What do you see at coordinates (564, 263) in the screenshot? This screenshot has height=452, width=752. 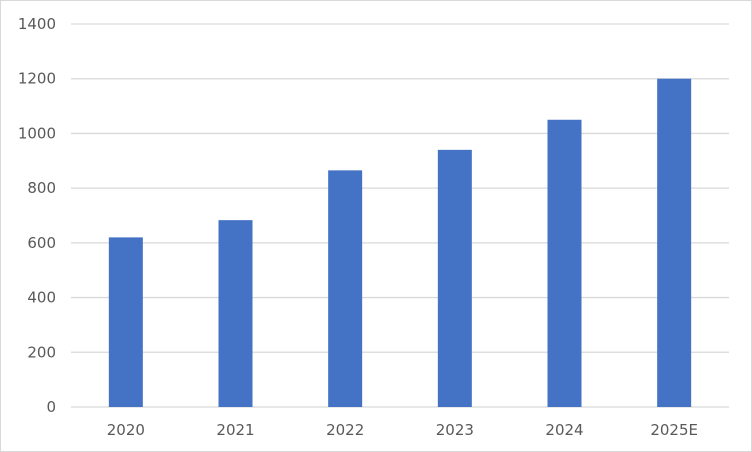 I see `bar-2024` at bounding box center [564, 263].